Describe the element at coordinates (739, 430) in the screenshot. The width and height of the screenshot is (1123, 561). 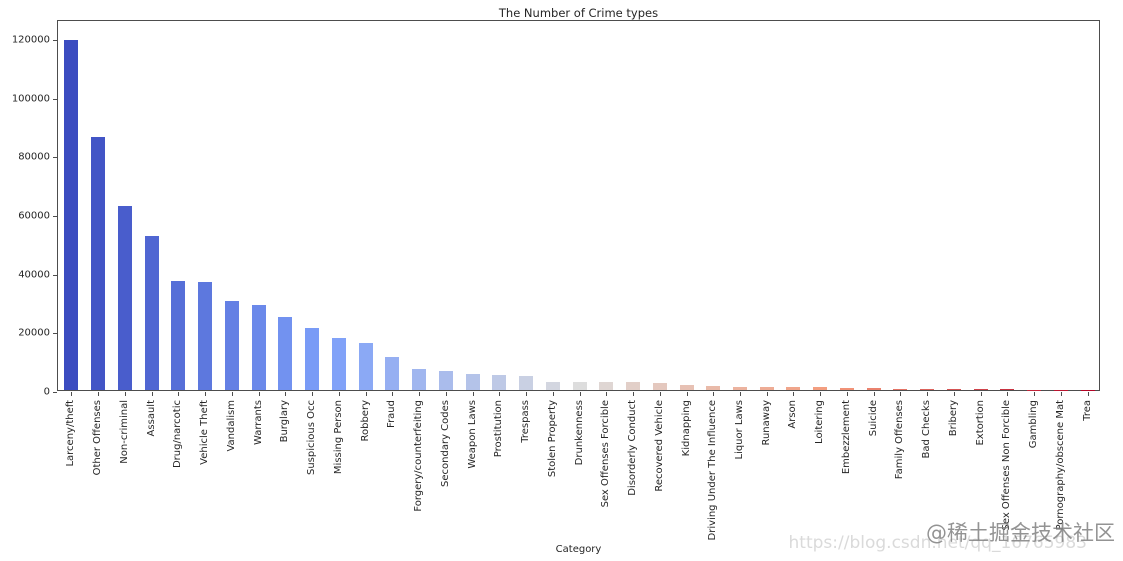
I see `x-tick-label: Liquor Laws` at that location.